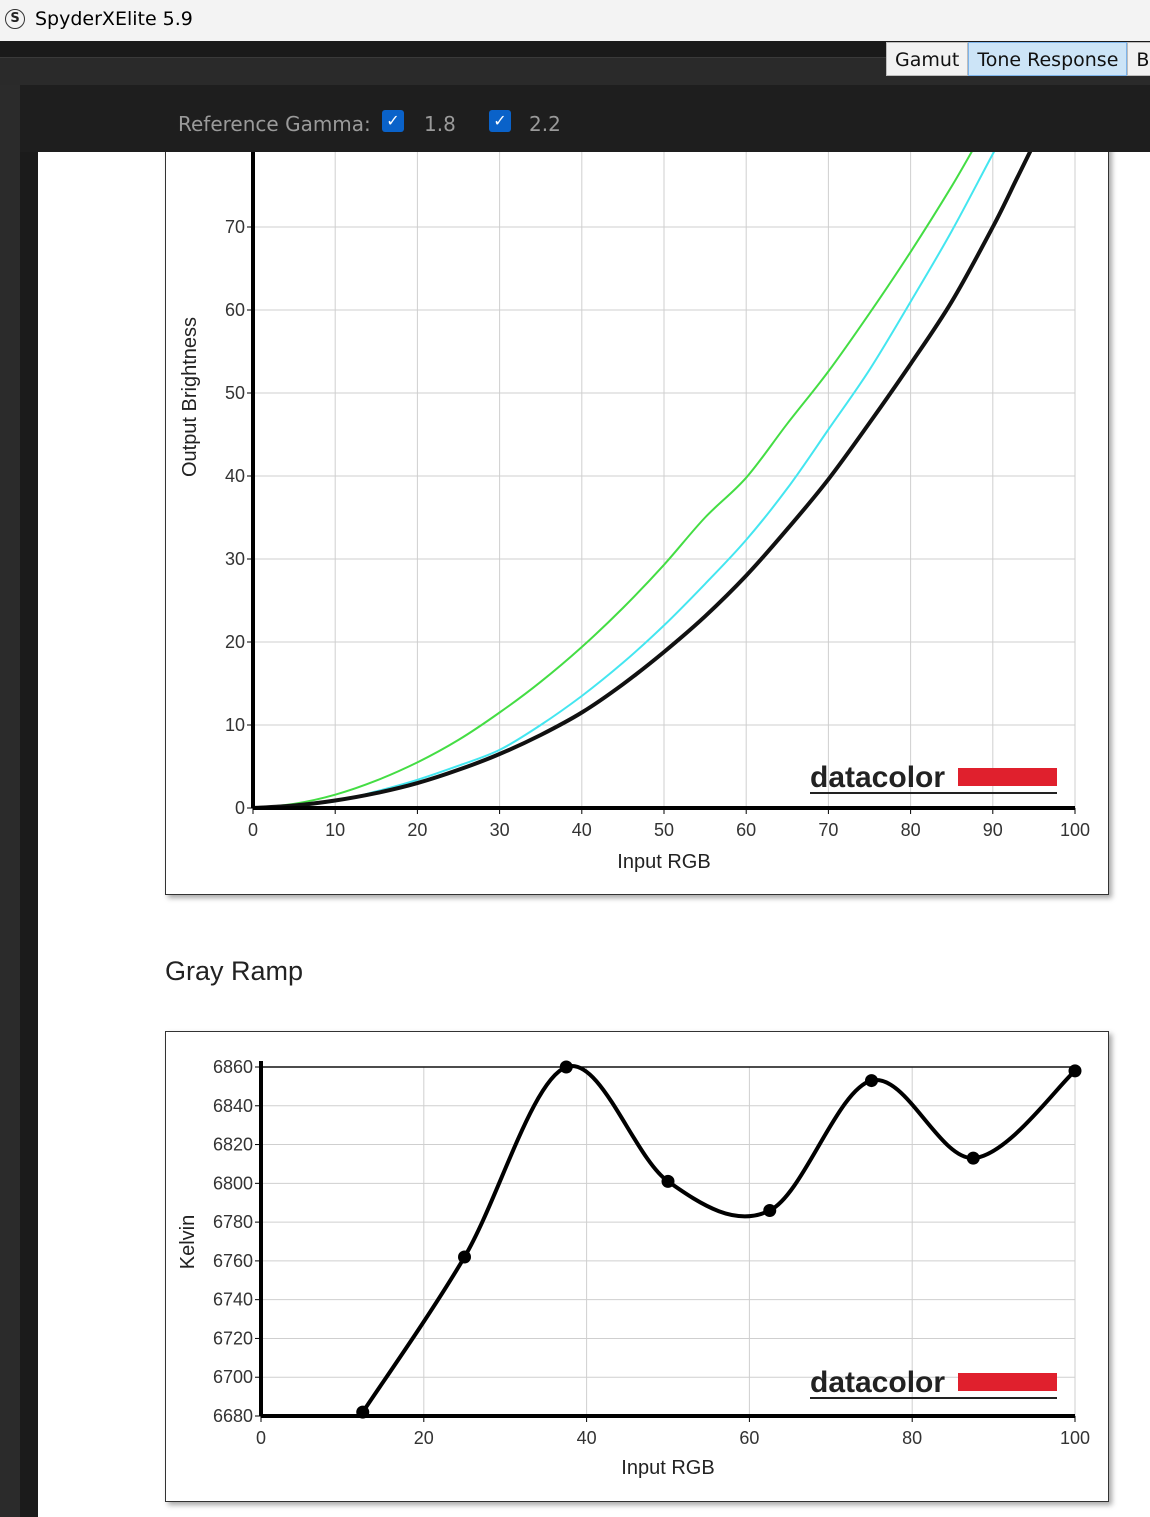  Describe the element at coordinates (233, 1338) in the screenshot. I see `y-tick-label: 6720` at that location.